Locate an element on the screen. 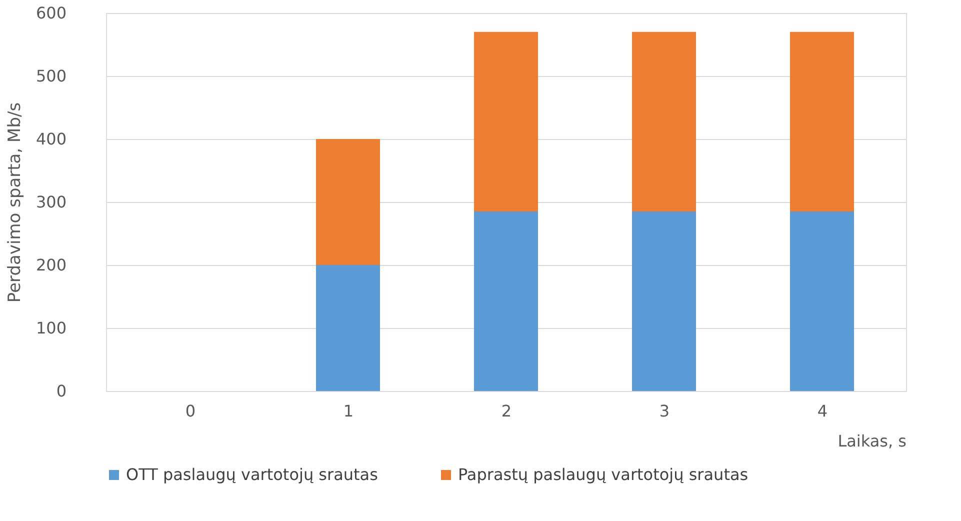 Image resolution: width=961 pixels, height=521 pixels. legend-label: OTT paslaugų vartotojų srautas is located at coordinates (252, 474).